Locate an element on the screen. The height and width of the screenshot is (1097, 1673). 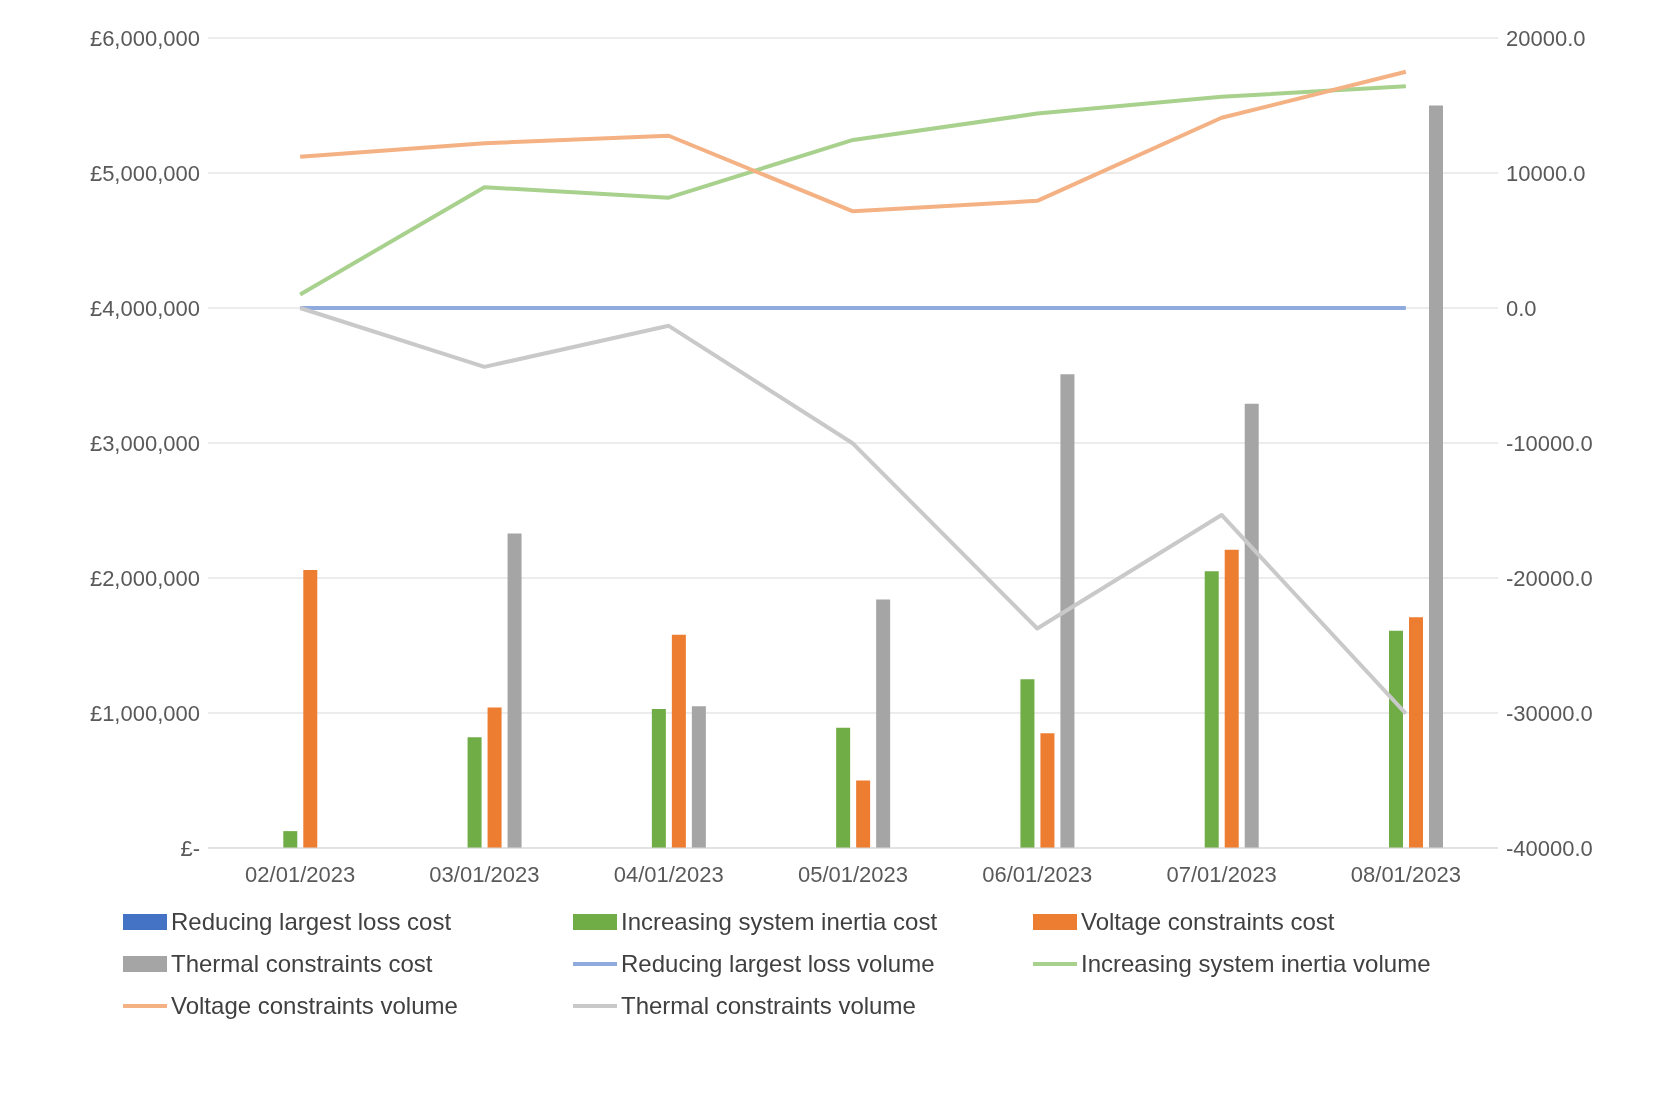
y2-tick-label: -30000.0 is located at coordinates (1549, 713).